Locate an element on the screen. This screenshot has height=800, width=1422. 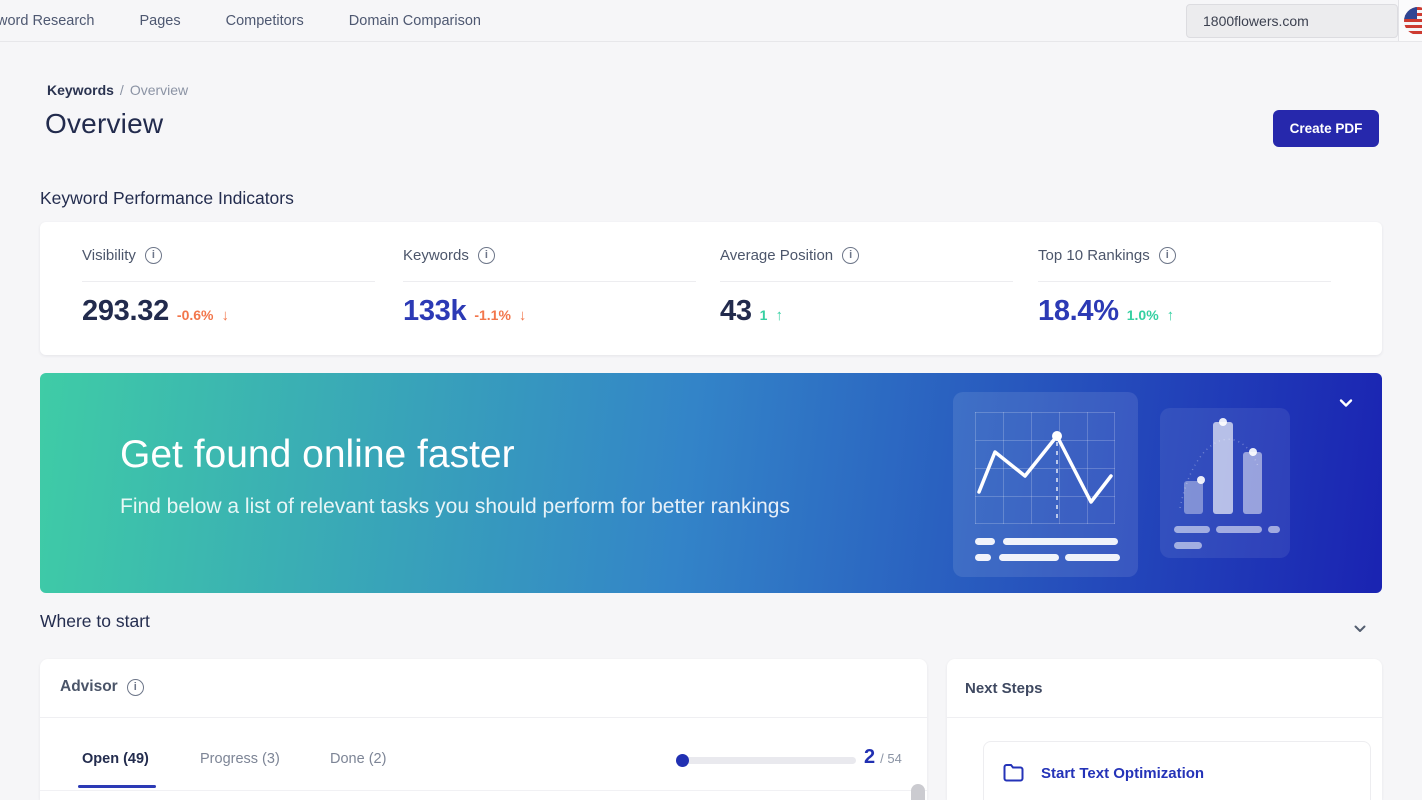
advisor-progress-bar is located at coordinates (768, 760).